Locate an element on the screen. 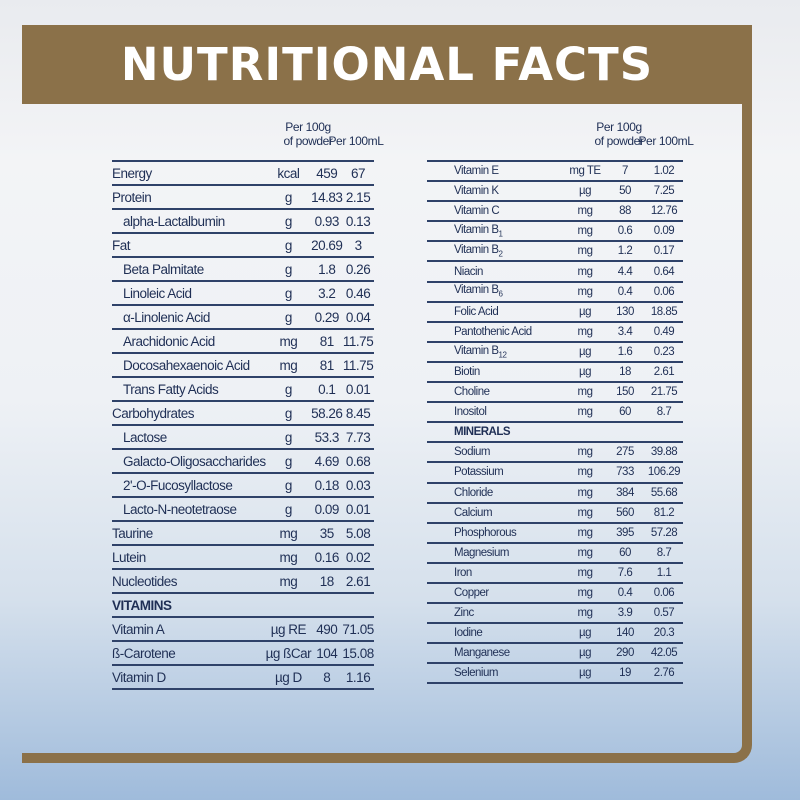 The height and width of the screenshot is (800, 800). value-per-100g: 0.18 is located at coordinates (327, 485).